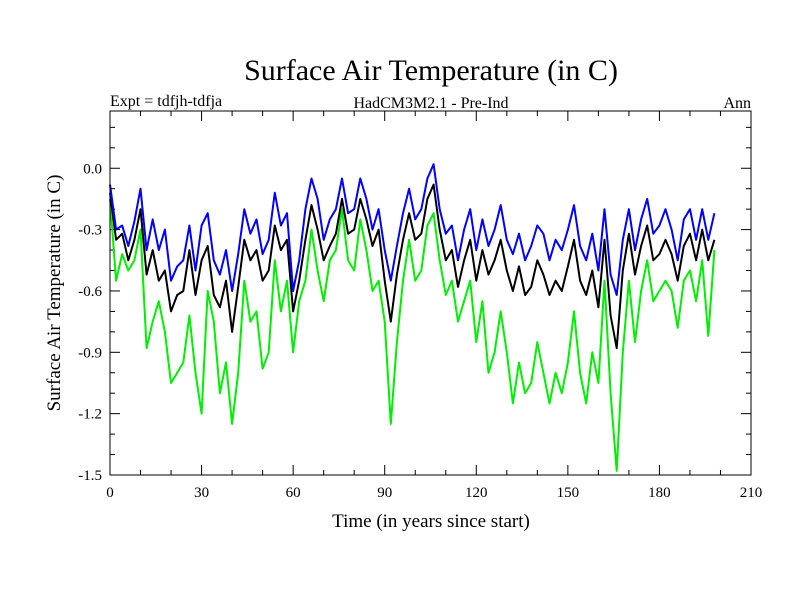 This screenshot has height=600, width=800. Describe the element at coordinates (384, 493) in the screenshot. I see `x-tick-label: 90` at that location.